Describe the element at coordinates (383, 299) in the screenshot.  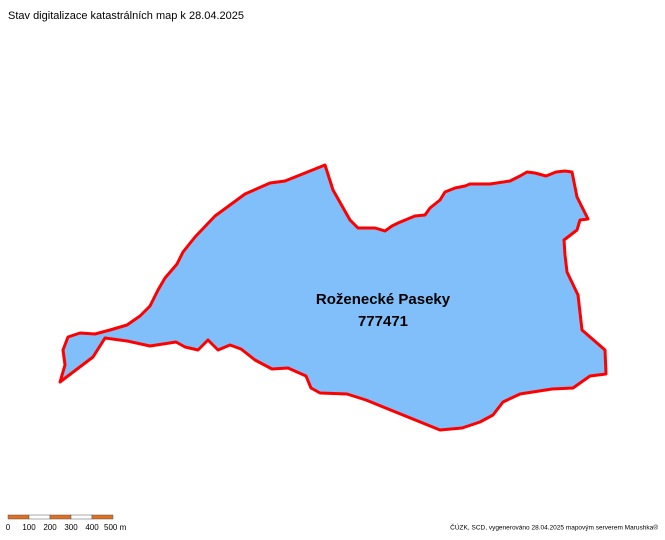
I see `region-name: Roženecké Paseky` at that location.